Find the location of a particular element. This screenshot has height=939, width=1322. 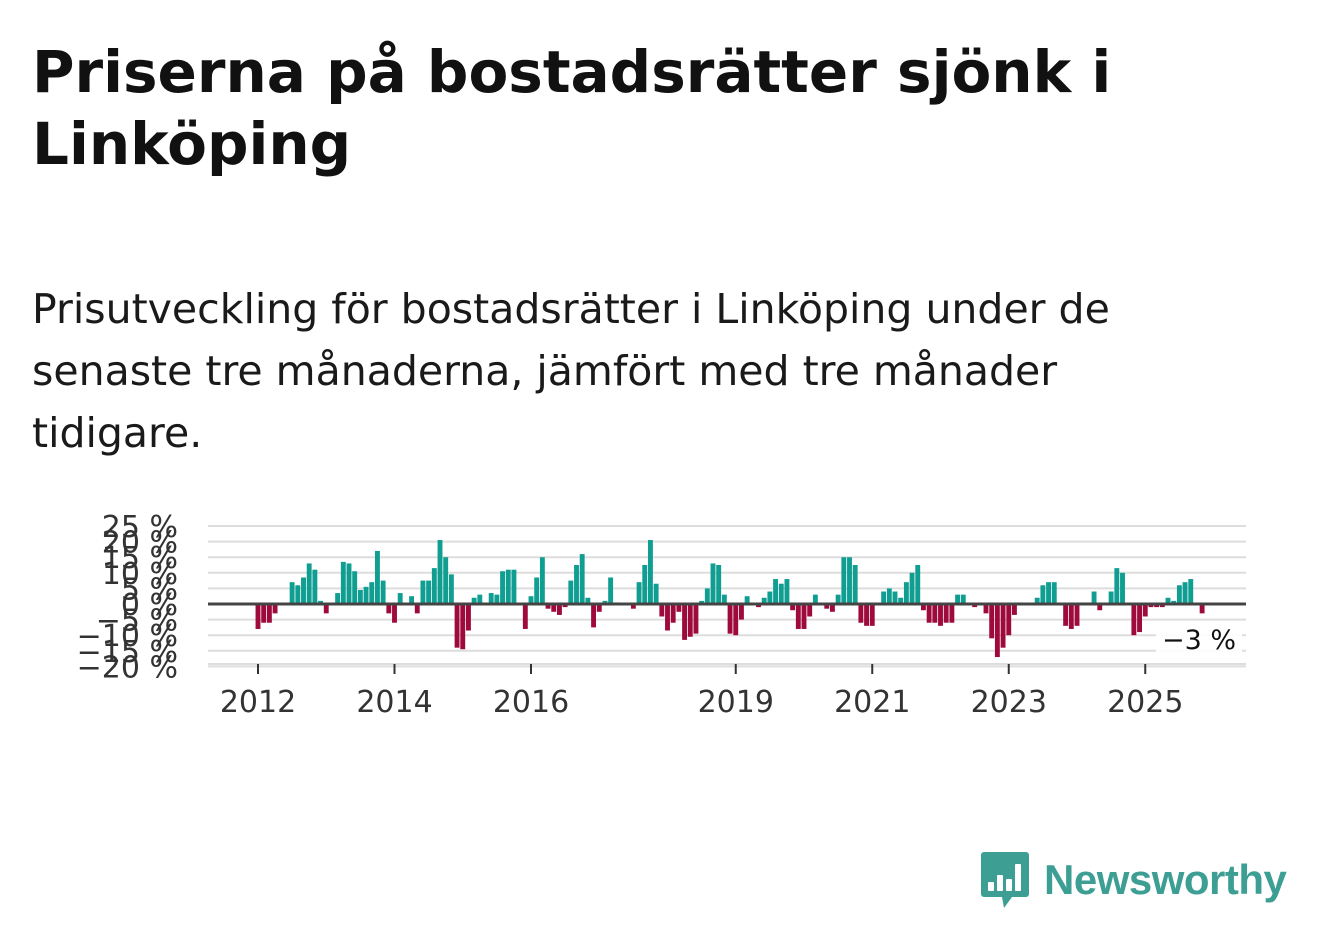

y-tick-label: −20 % is located at coordinates (127, 667).